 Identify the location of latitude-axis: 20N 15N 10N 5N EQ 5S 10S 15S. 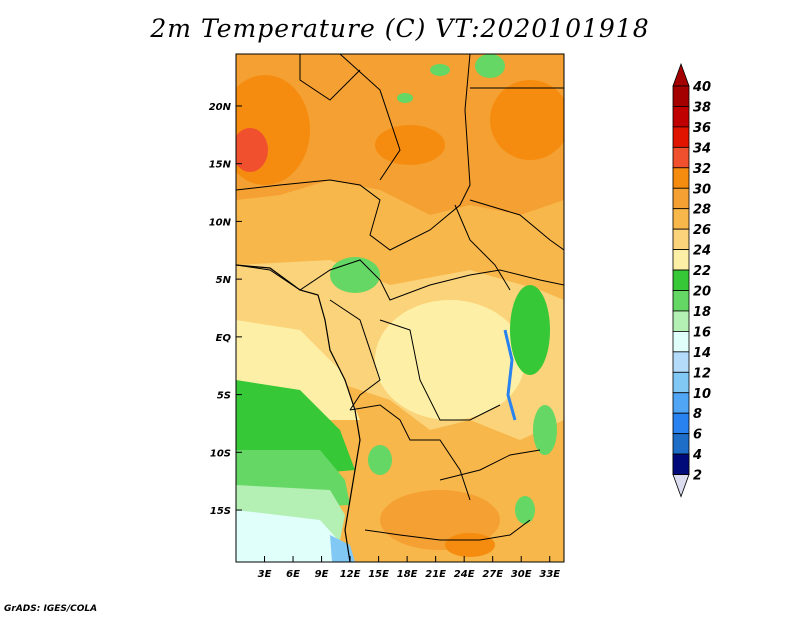
(225, 309).